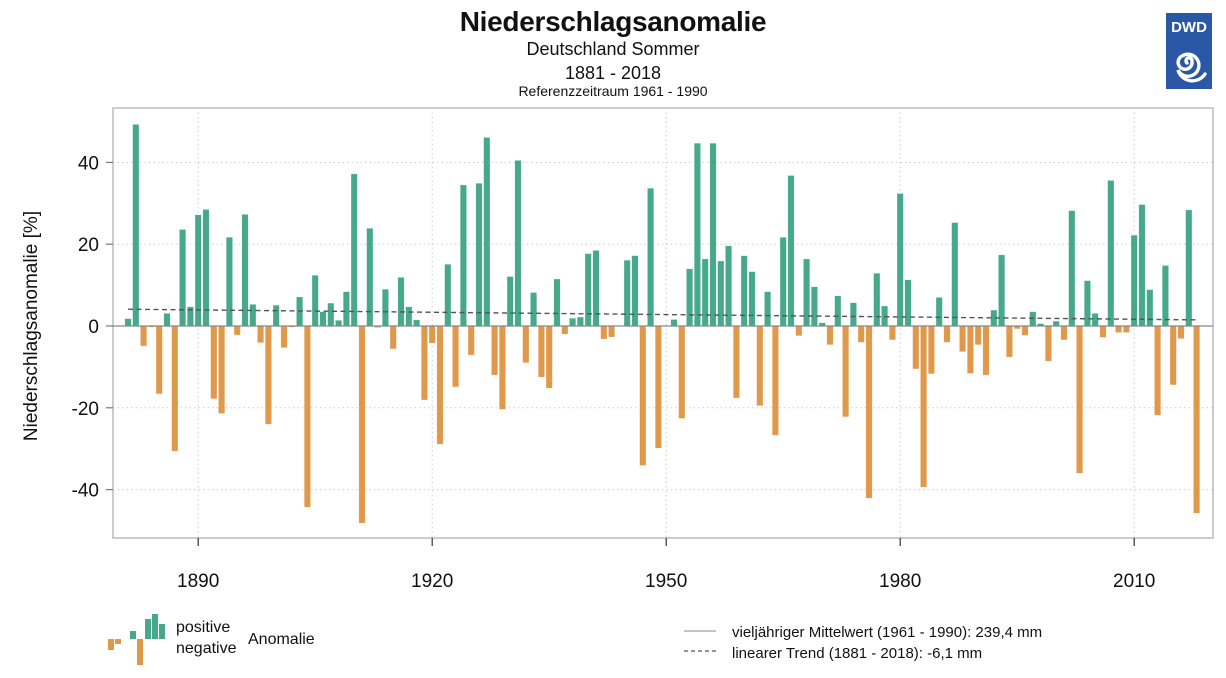 The height and width of the screenshot is (678, 1226). Describe the element at coordinates (281, 639) in the screenshot. I see `legend-anomaly-label: Anomalie` at that location.